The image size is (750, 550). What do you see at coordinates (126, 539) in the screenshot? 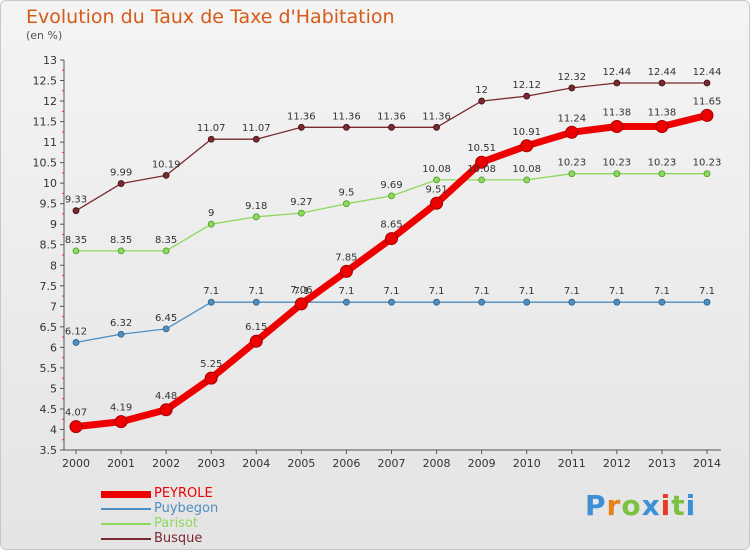
I see `legend-swatch-busque` at bounding box center [126, 539].